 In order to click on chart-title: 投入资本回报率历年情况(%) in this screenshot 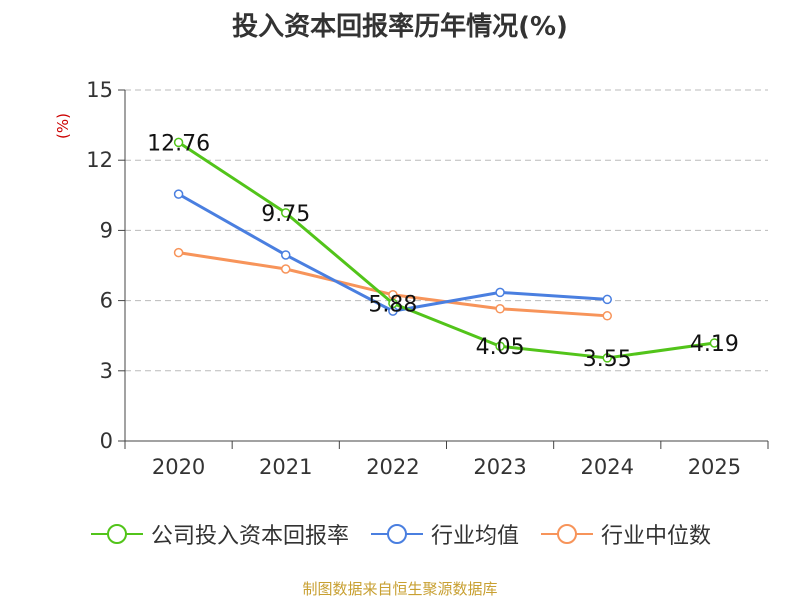, I will do `click(400, 27)`.